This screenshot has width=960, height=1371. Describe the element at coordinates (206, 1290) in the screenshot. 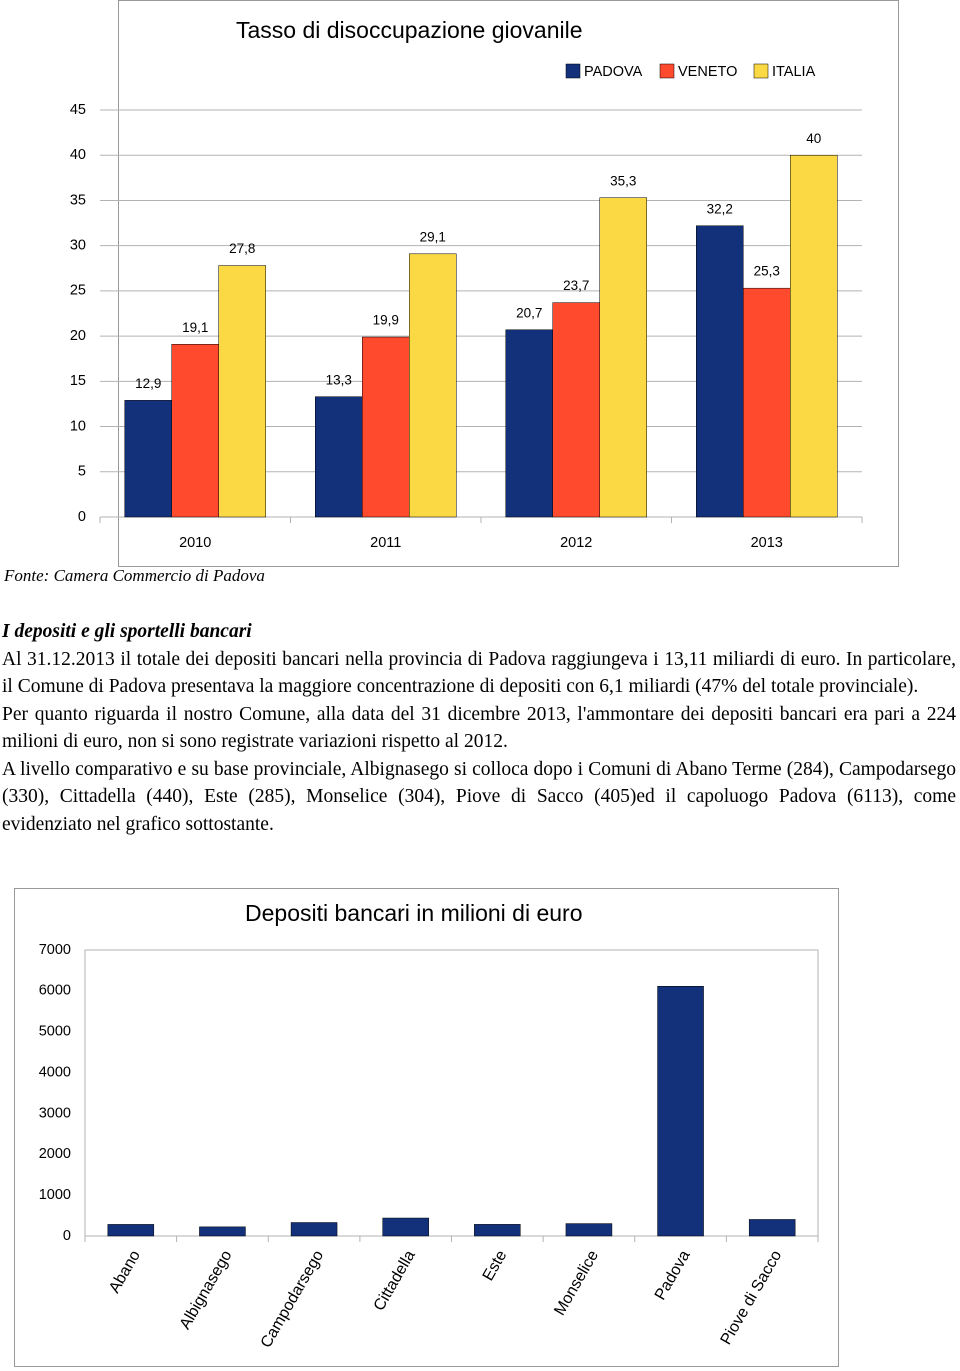

I see `x-tick-label: Albignasego` at that location.